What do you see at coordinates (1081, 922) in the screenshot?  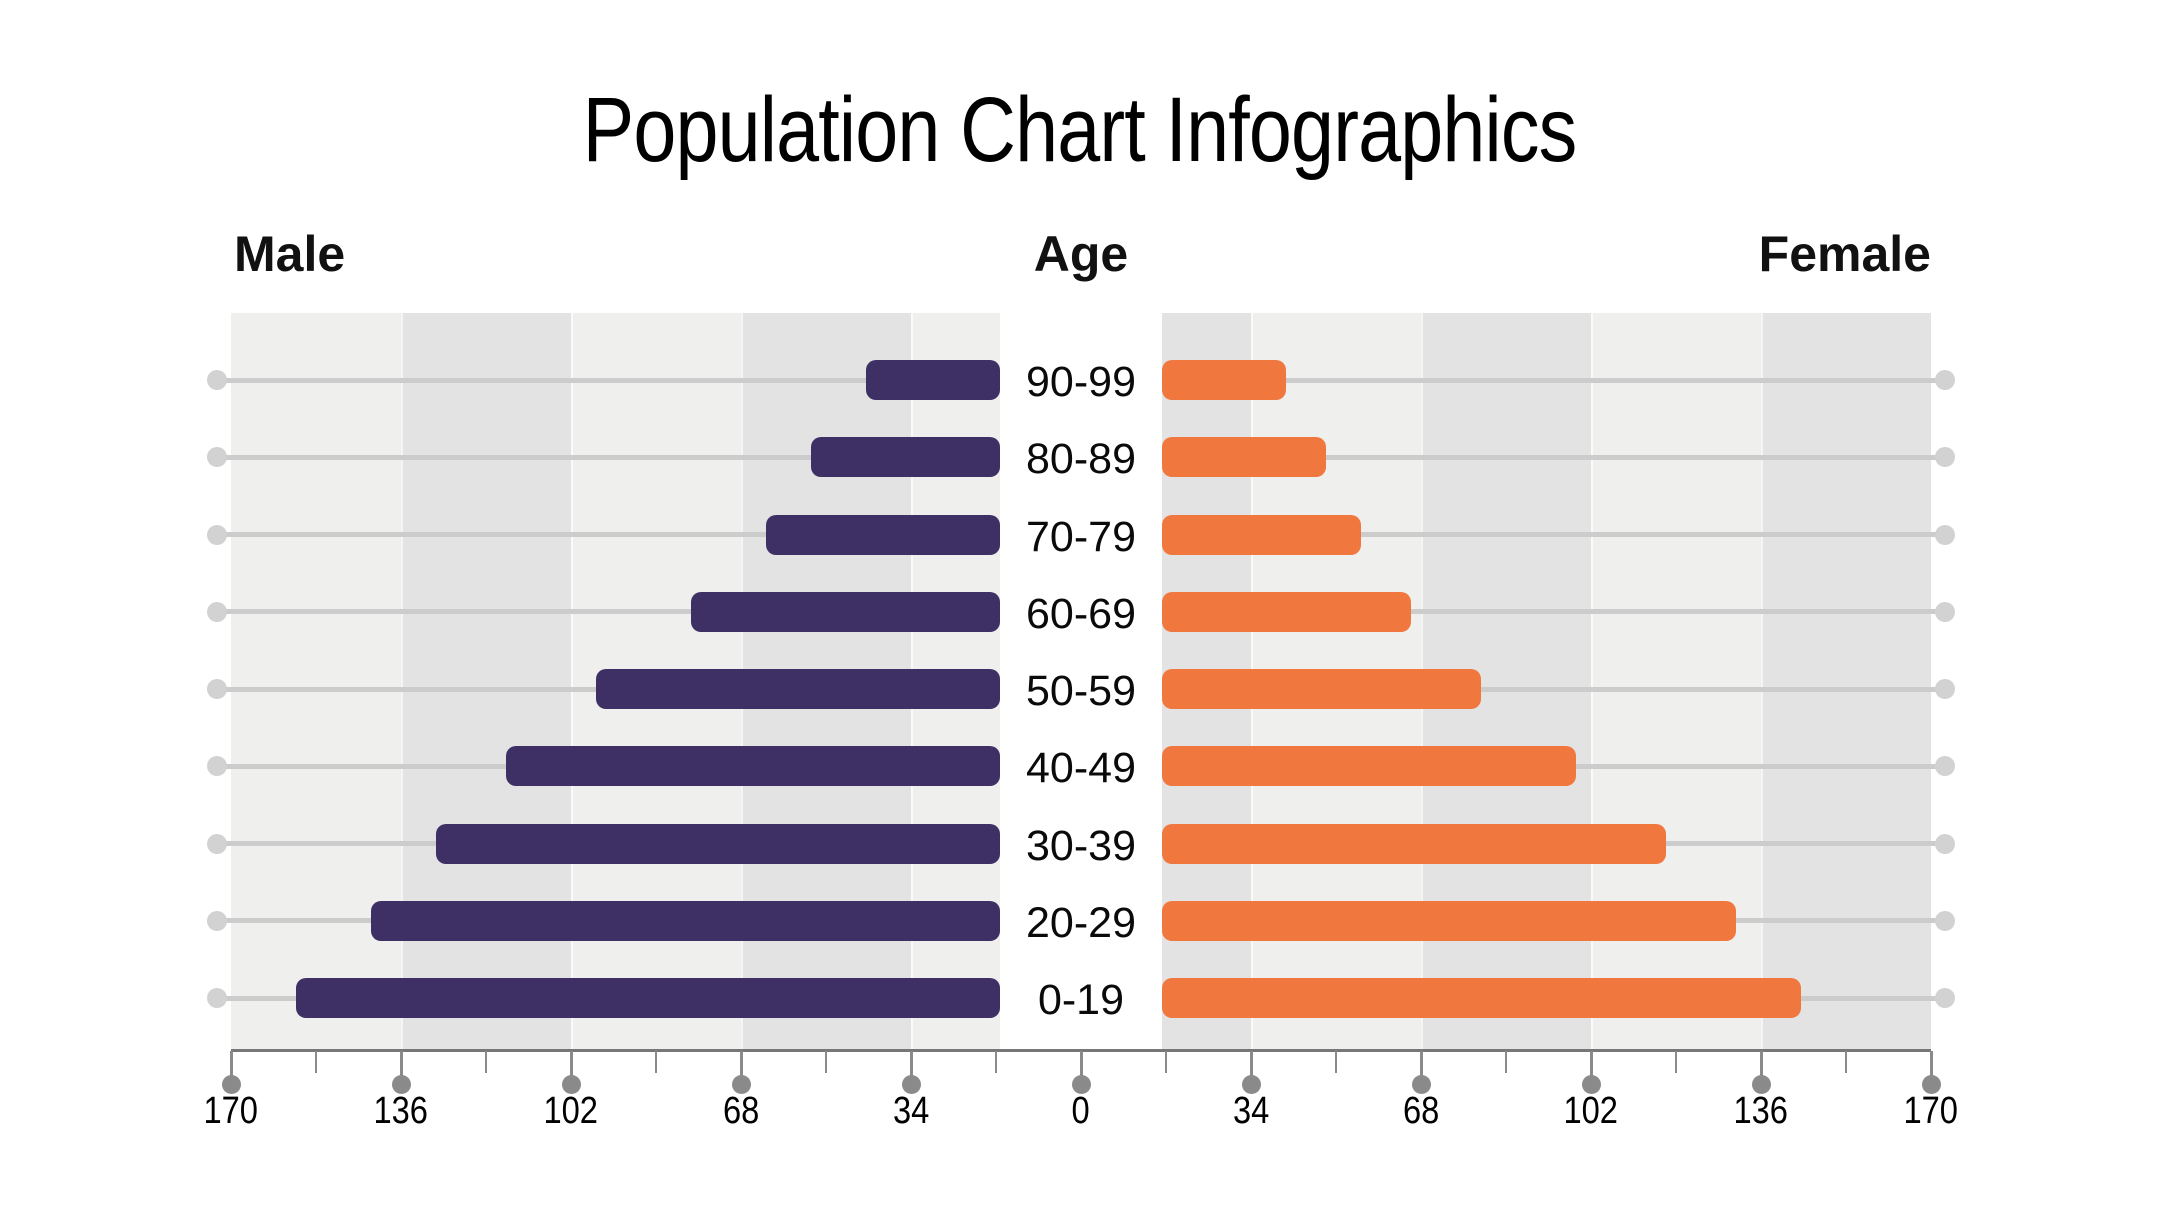 I see `age-label: 20-29` at bounding box center [1081, 922].